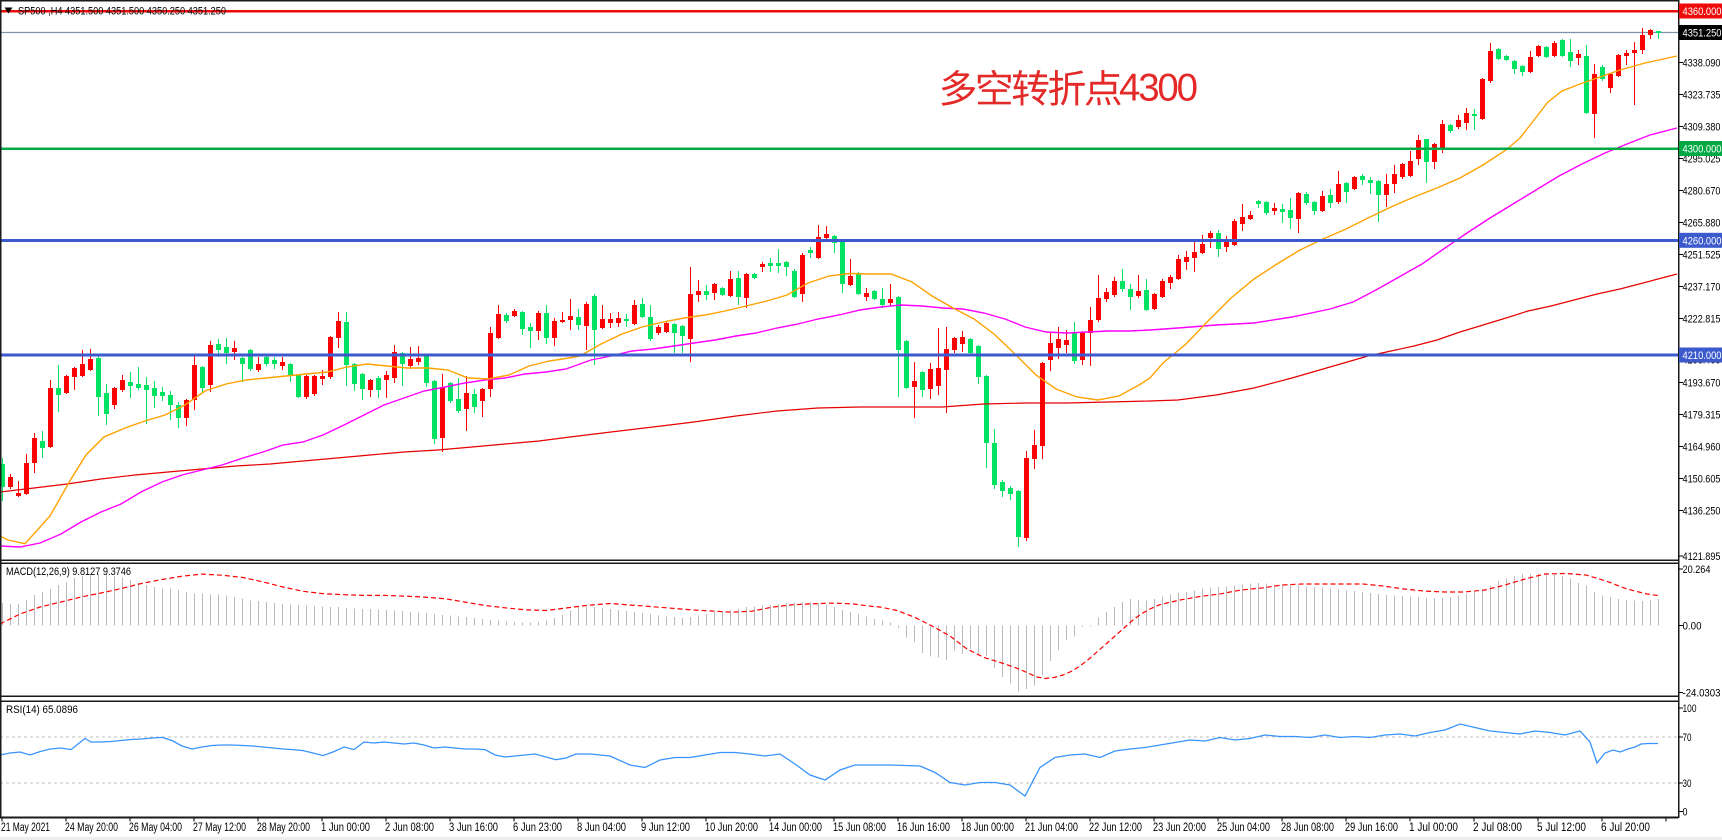  What do you see at coordinates (1115, 828) in the screenshot?
I see `svg-text: 22 Jun 12:00` at bounding box center [1115, 828].